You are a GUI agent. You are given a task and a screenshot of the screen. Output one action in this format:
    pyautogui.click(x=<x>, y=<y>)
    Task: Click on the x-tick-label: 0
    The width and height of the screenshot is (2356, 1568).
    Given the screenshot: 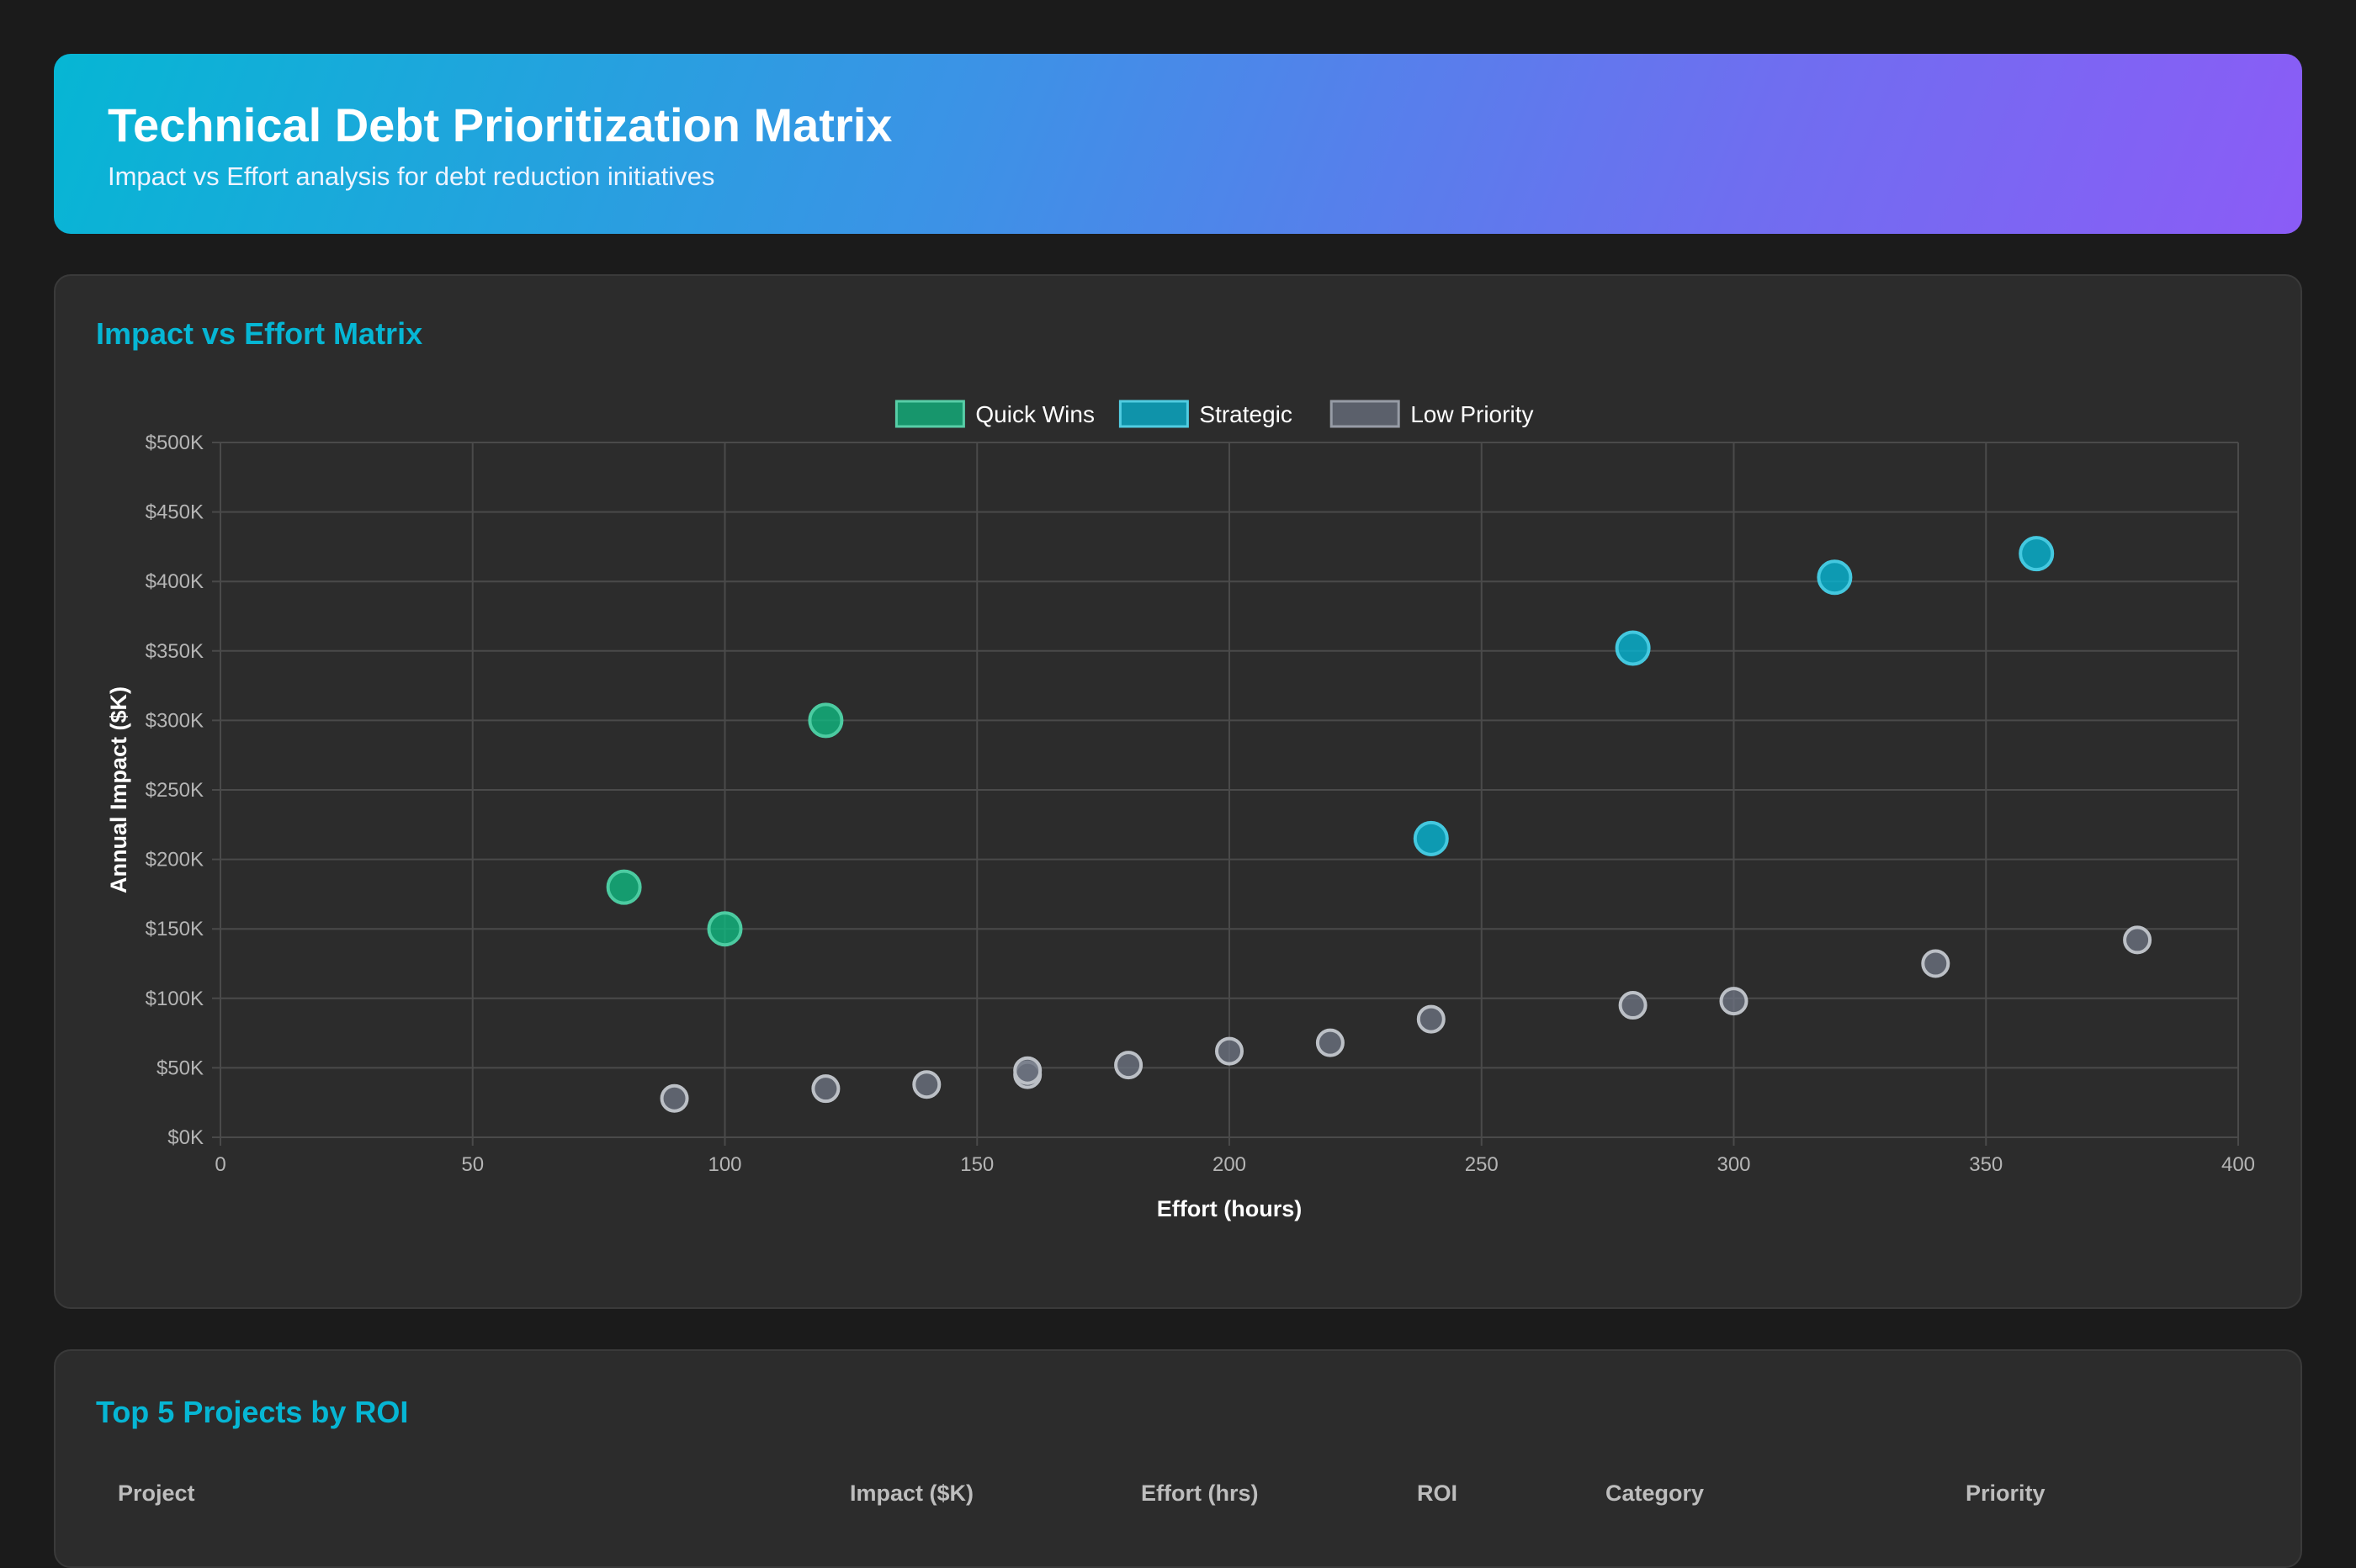 What is the action you would take?
    pyautogui.click(x=220, y=1164)
    